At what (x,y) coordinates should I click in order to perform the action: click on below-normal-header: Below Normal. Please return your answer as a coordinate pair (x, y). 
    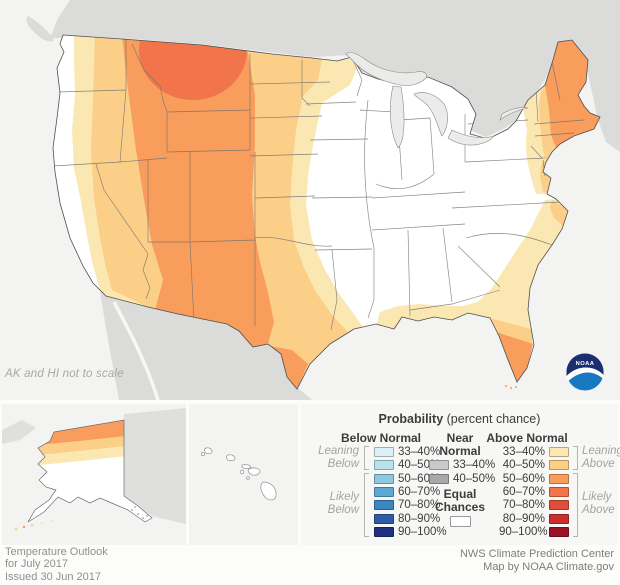
    Looking at the image, I should click on (380, 438).